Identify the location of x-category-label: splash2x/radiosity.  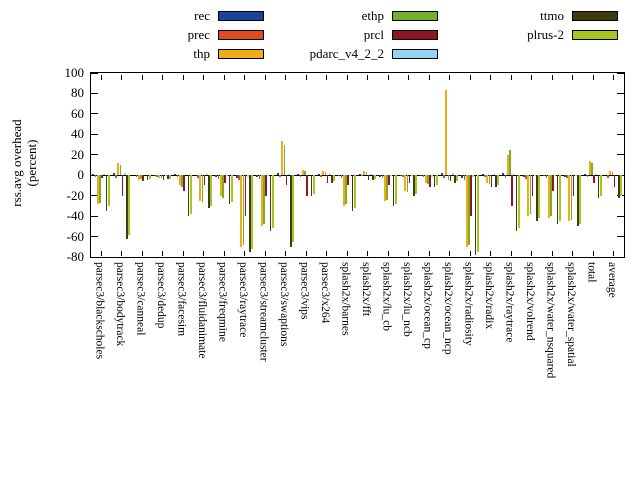
(468, 304).